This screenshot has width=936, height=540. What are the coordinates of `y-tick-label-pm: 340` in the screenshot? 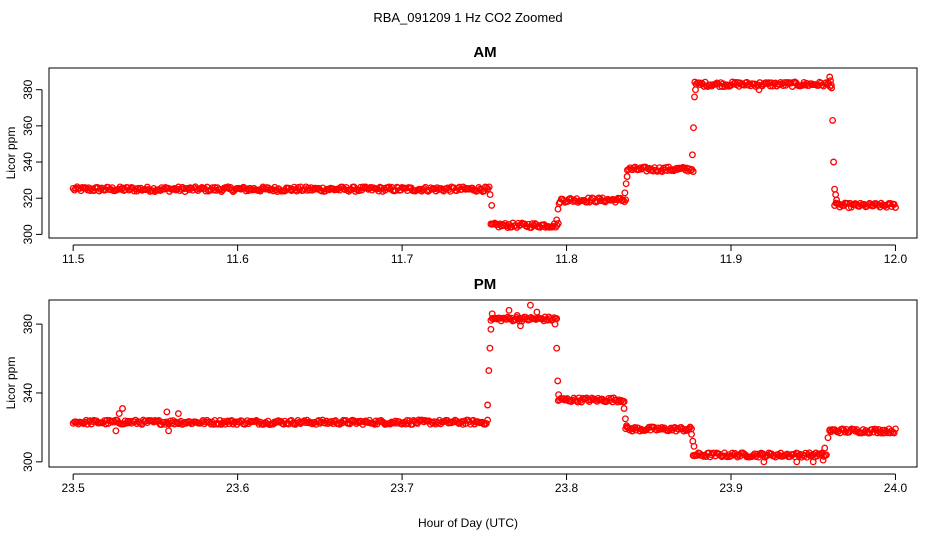 It's located at (28, 393).